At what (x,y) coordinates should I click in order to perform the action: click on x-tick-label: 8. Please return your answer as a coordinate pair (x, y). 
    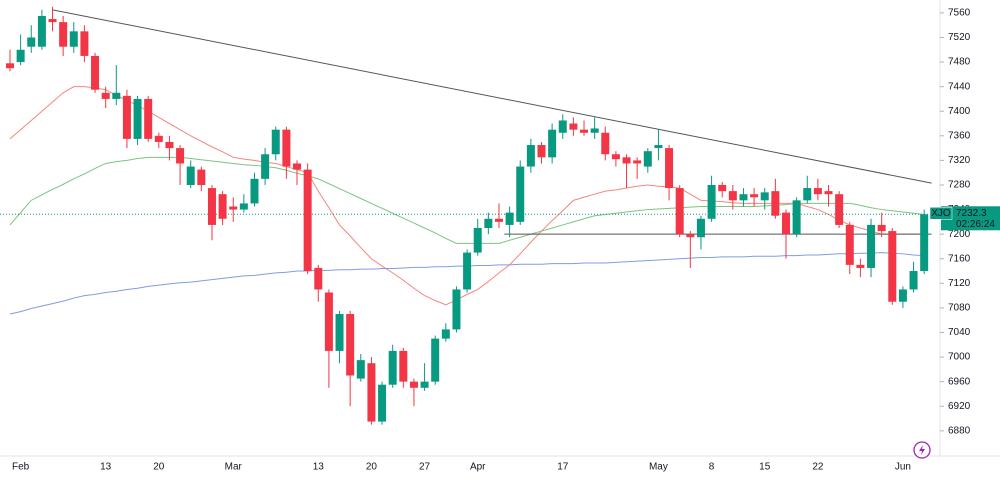
    Looking at the image, I should click on (712, 467).